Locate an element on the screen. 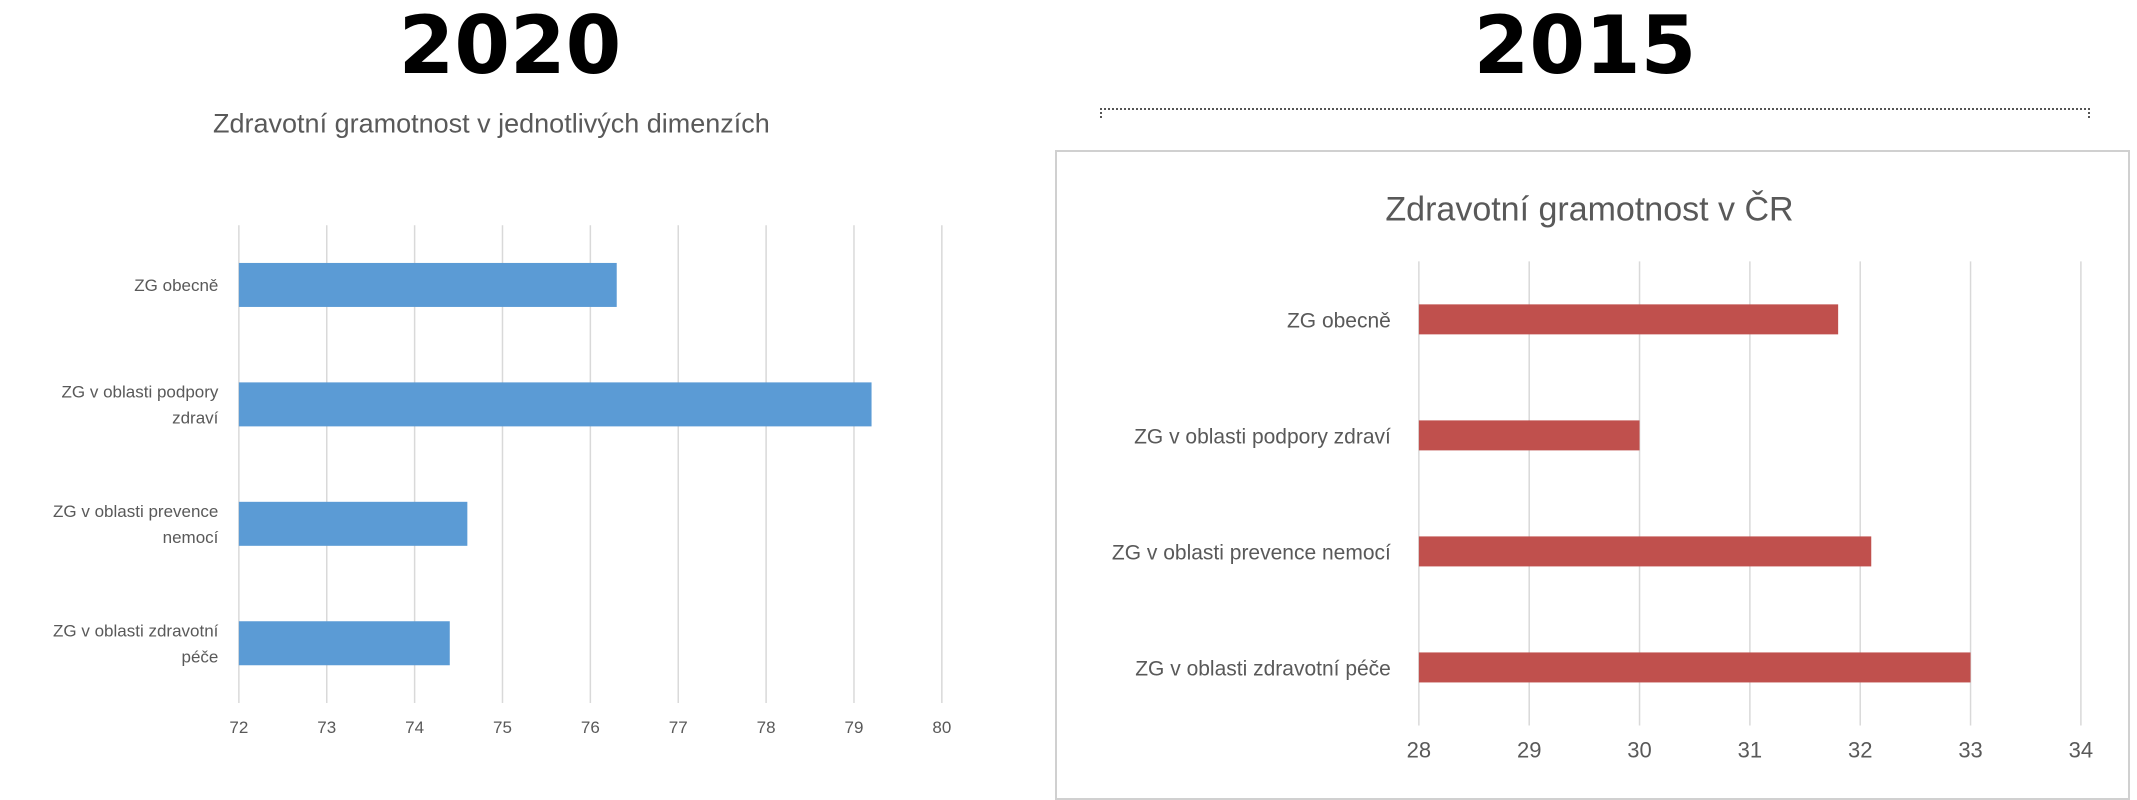  chart-2020-x-tick-label: 72 is located at coordinates (238, 727).